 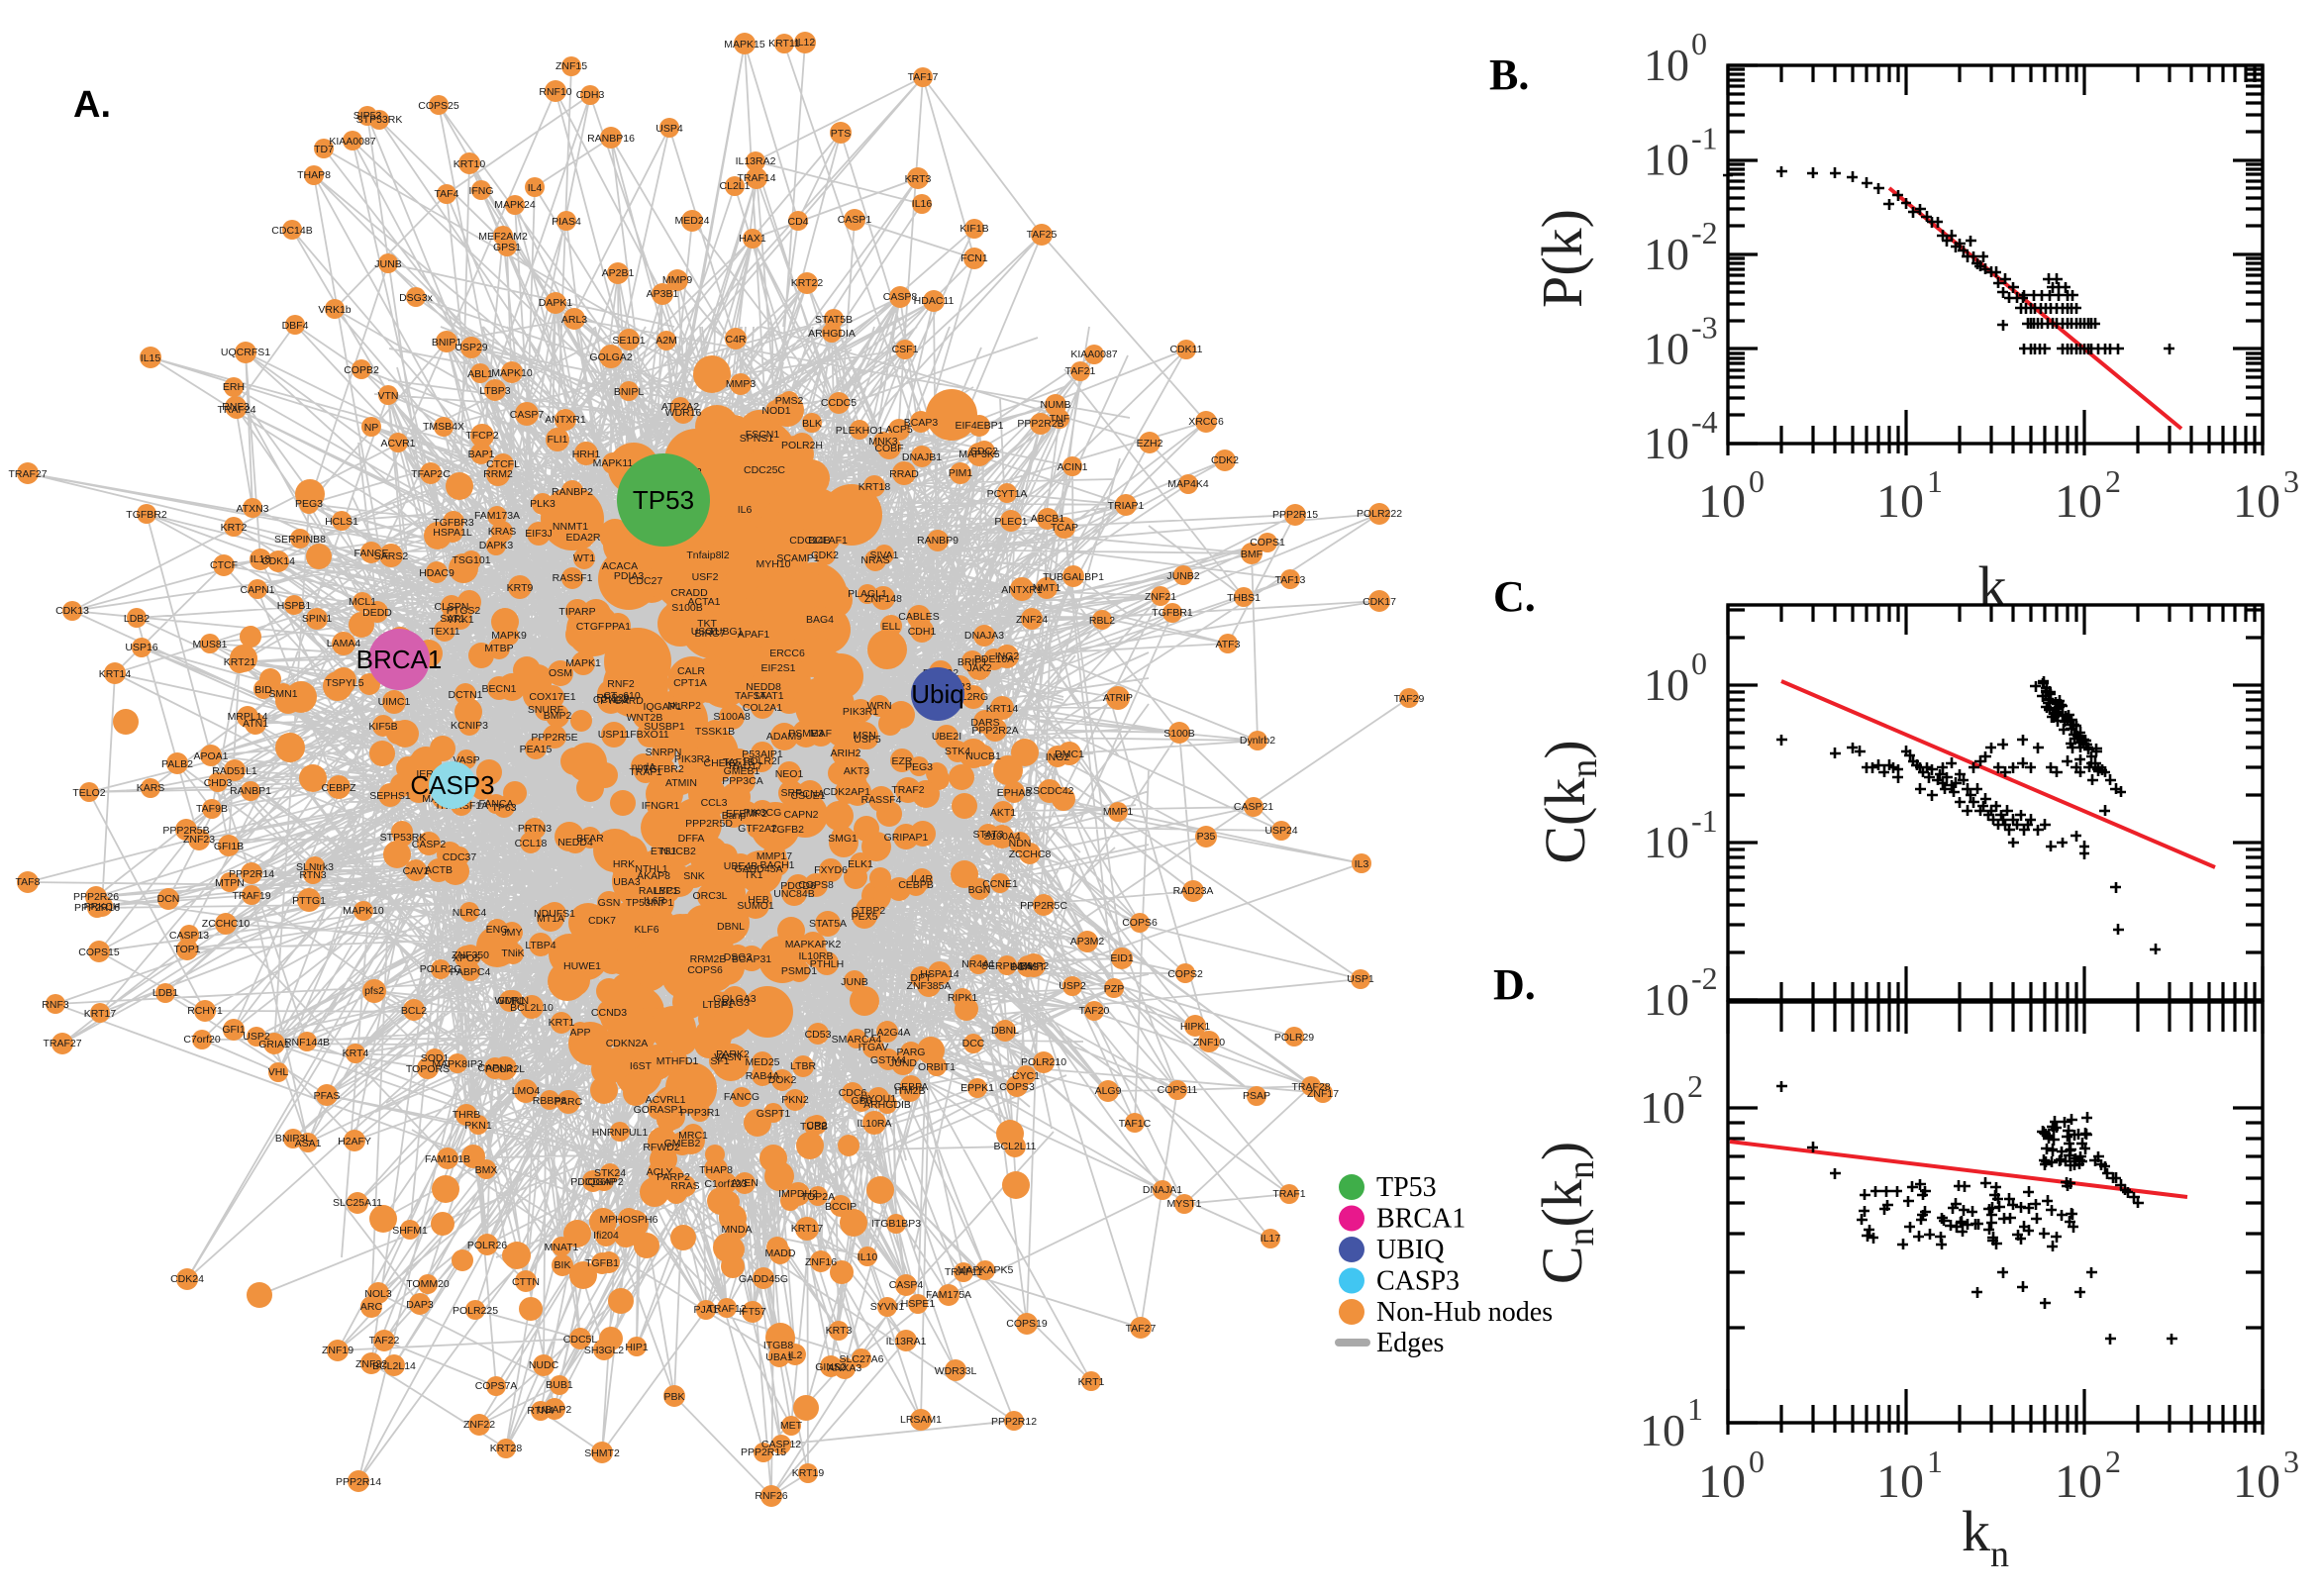 What do you see at coordinates (930, 986) in the screenshot?
I see `svg-text: ZNF385A` at bounding box center [930, 986].